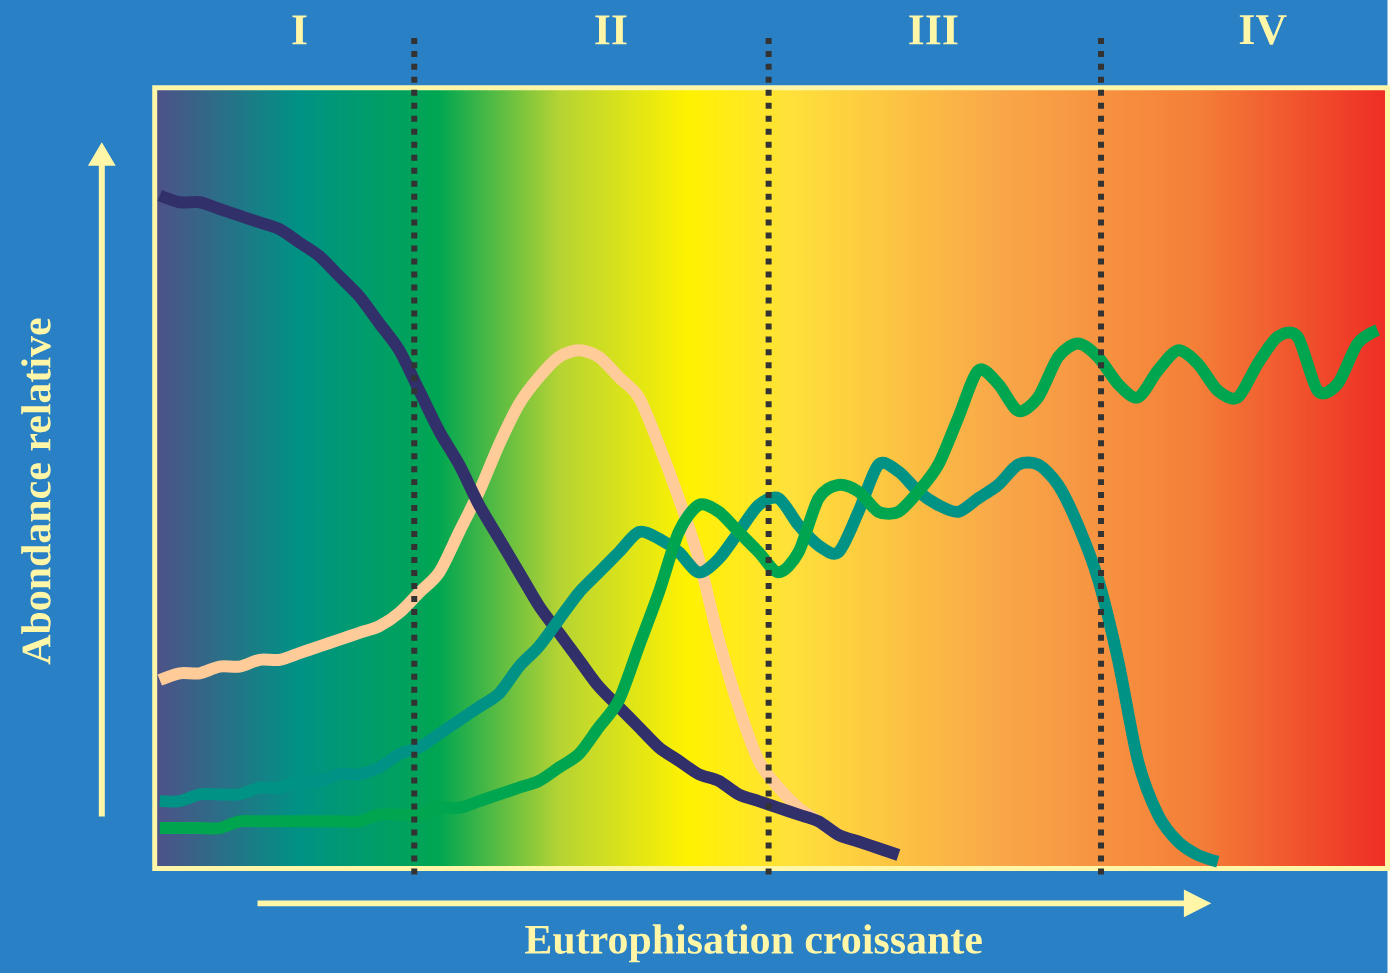  I want to click on text: II, so click(611, 30).